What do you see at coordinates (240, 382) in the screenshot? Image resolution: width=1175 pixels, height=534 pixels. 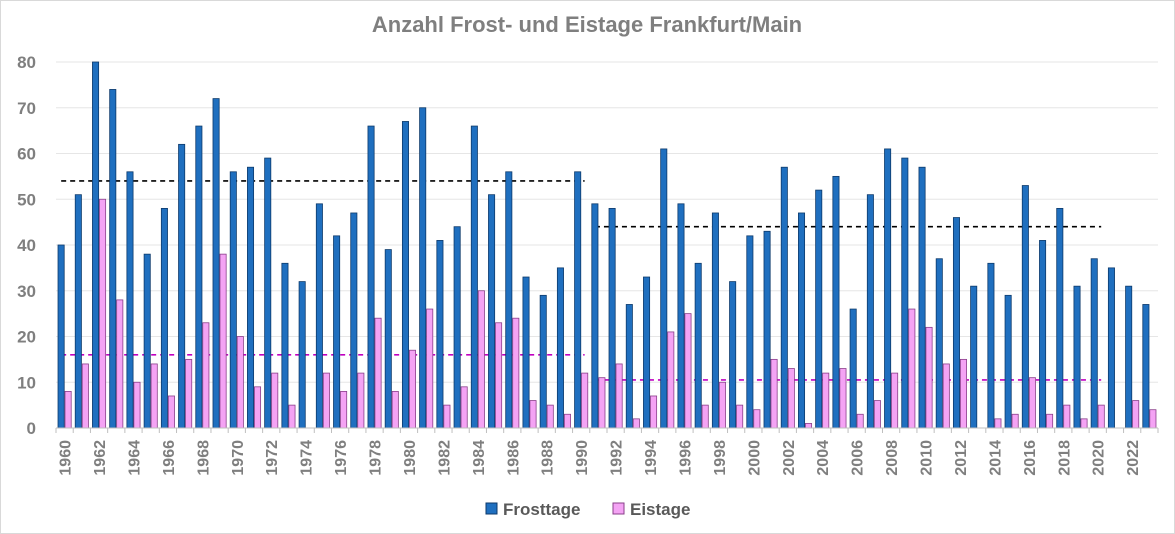 I see `bar-eistage-1970` at bounding box center [240, 382].